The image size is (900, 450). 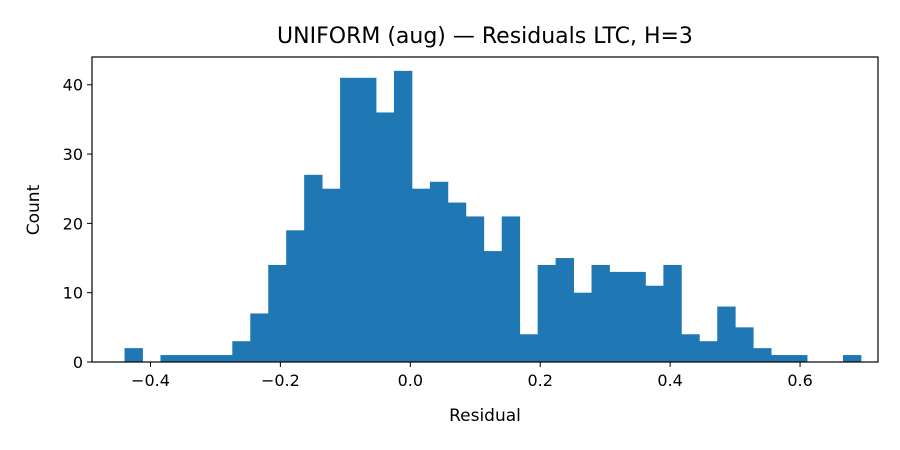 What do you see at coordinates (34, 209) in the screenshot?
I see `y-axis-label: Count` at bounding box center [34, 209].